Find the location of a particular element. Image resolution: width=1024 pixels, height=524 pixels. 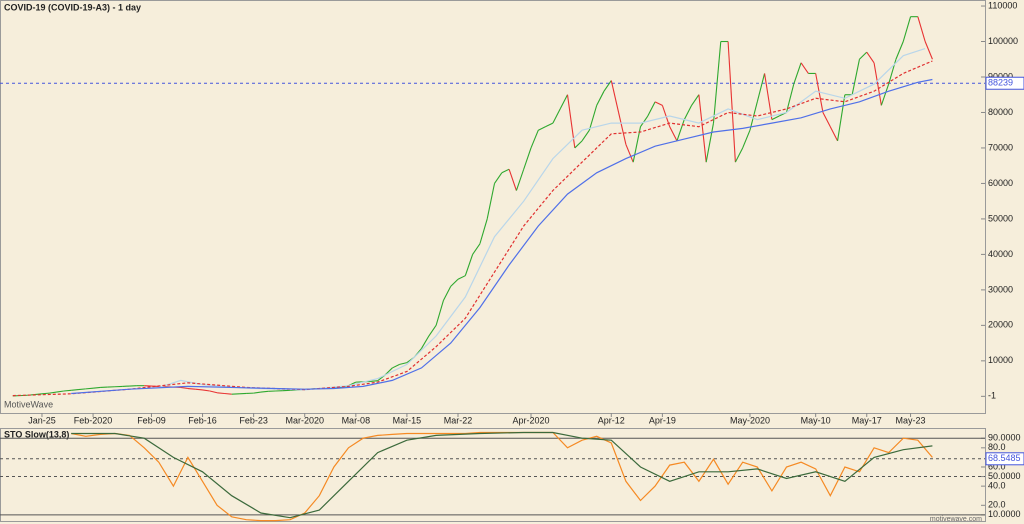

y-tick-label: 60.0 is located at coordinates (997, 466).